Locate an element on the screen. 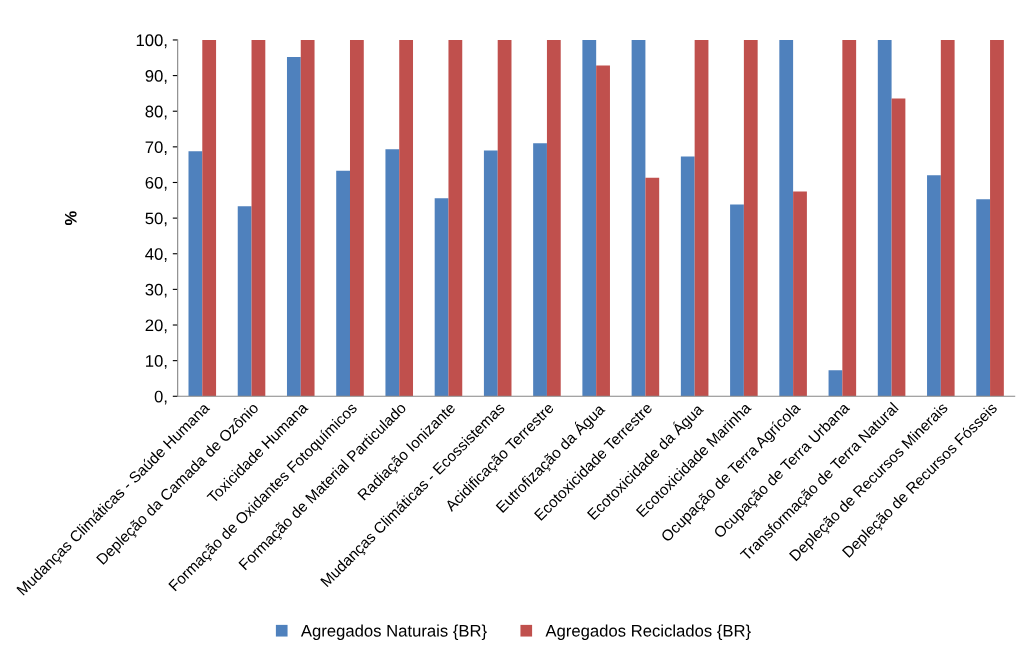 The image size is (1027, 655). y-tick-label: 30, is located at coordinates (156, 290).